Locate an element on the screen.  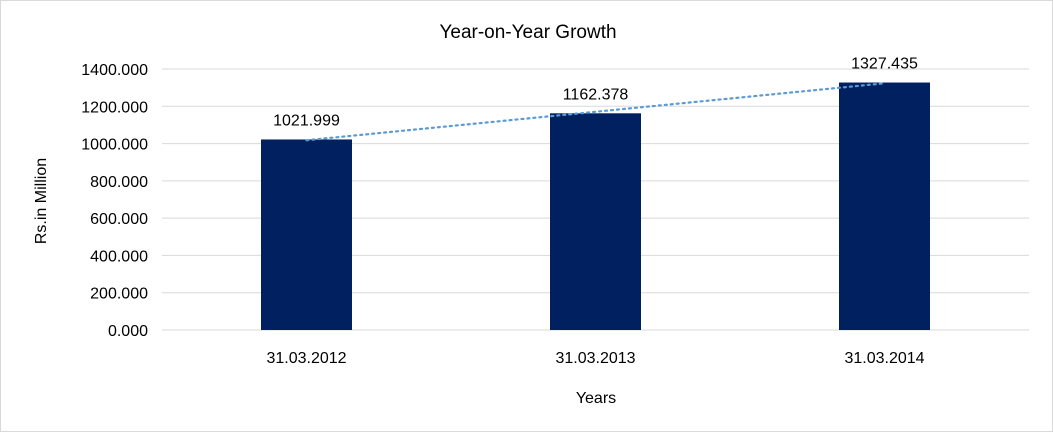
y-tick-label: 1200.000 is located at coordinates (114, 107).